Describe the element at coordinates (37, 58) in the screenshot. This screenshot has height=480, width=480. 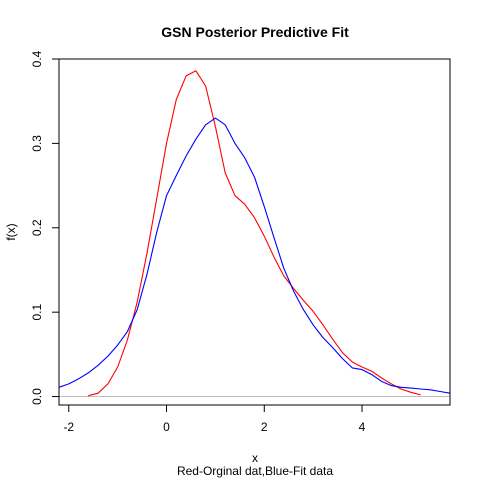
I see `y-tick-label: 0.4` at that location.